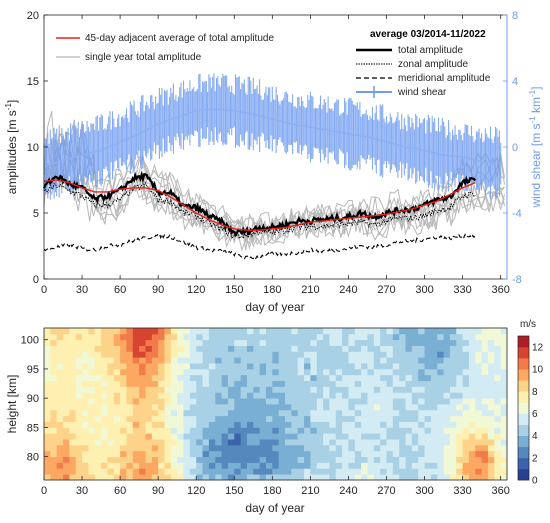  I want to click on y-tick-label: 80, so click(33, 458).